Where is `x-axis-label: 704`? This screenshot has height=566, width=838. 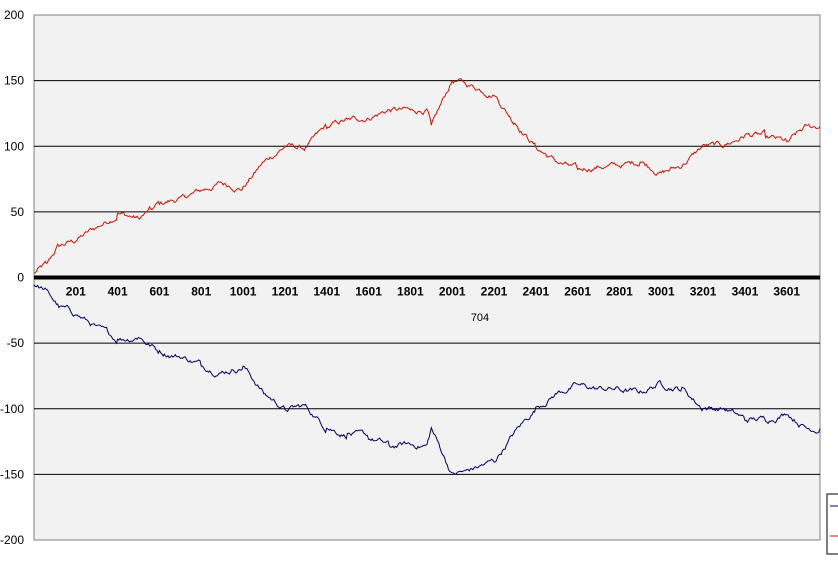 x-axis-label: 704 is located at coordinates (480, 318).